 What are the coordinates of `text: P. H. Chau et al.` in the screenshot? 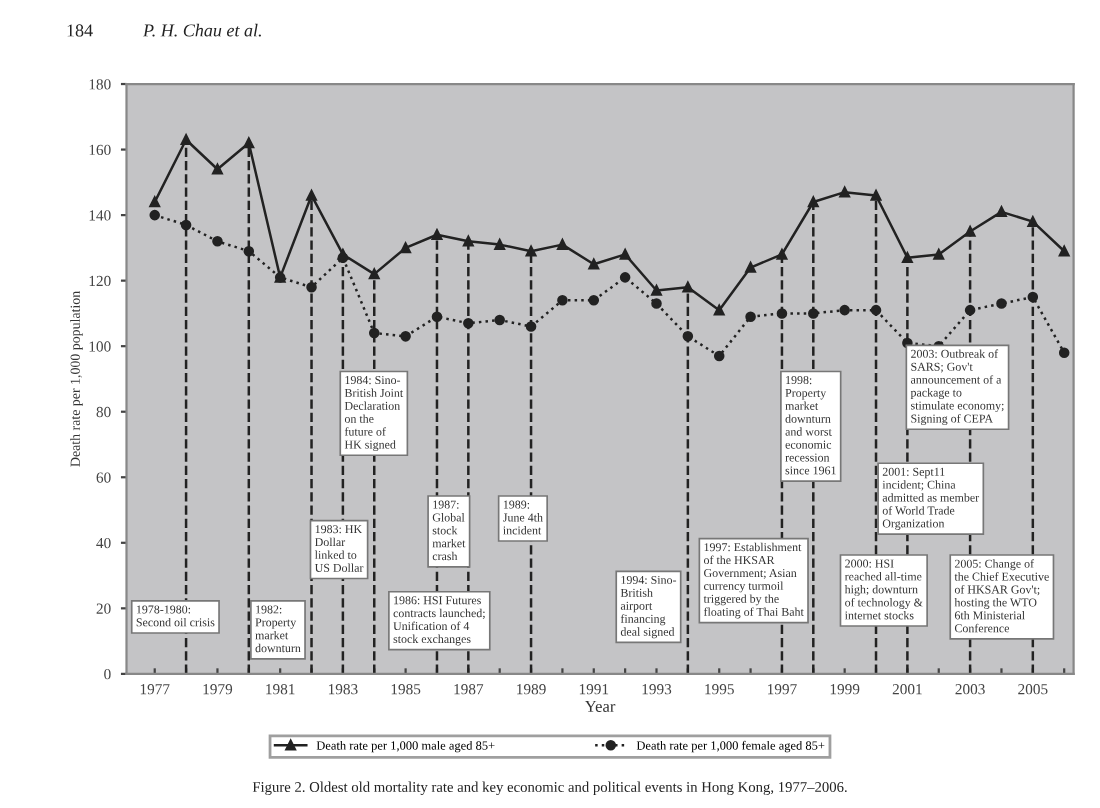 It's located at (201, 30).